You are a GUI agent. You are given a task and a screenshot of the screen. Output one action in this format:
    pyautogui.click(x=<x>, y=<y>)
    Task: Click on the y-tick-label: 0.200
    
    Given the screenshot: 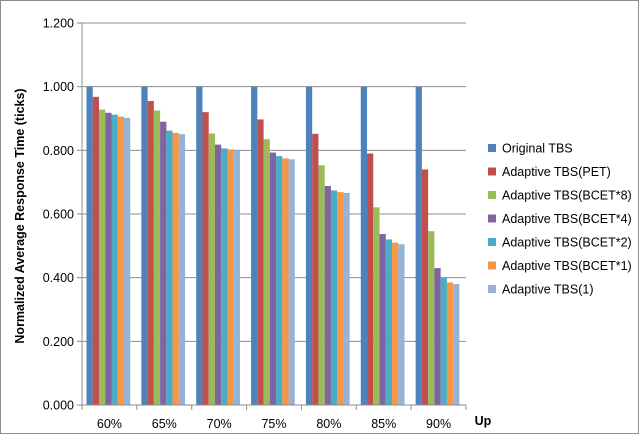 What is the action you would take?
    pyautogui.click(x=58, y=342)
    